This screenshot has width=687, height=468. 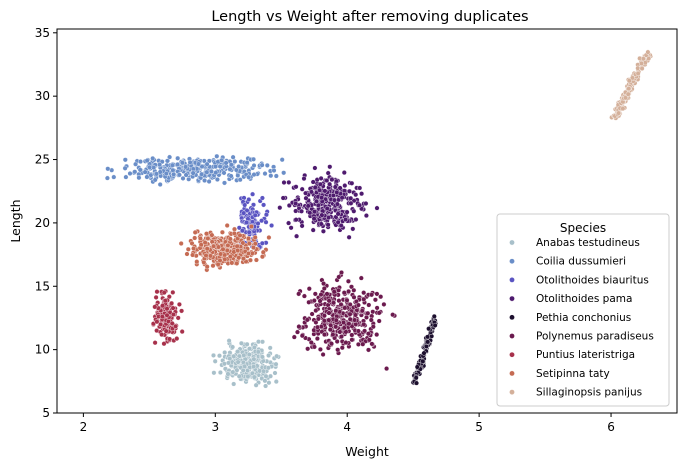 I want to click on x-tick-label: 3, so click(x=215, y=427).